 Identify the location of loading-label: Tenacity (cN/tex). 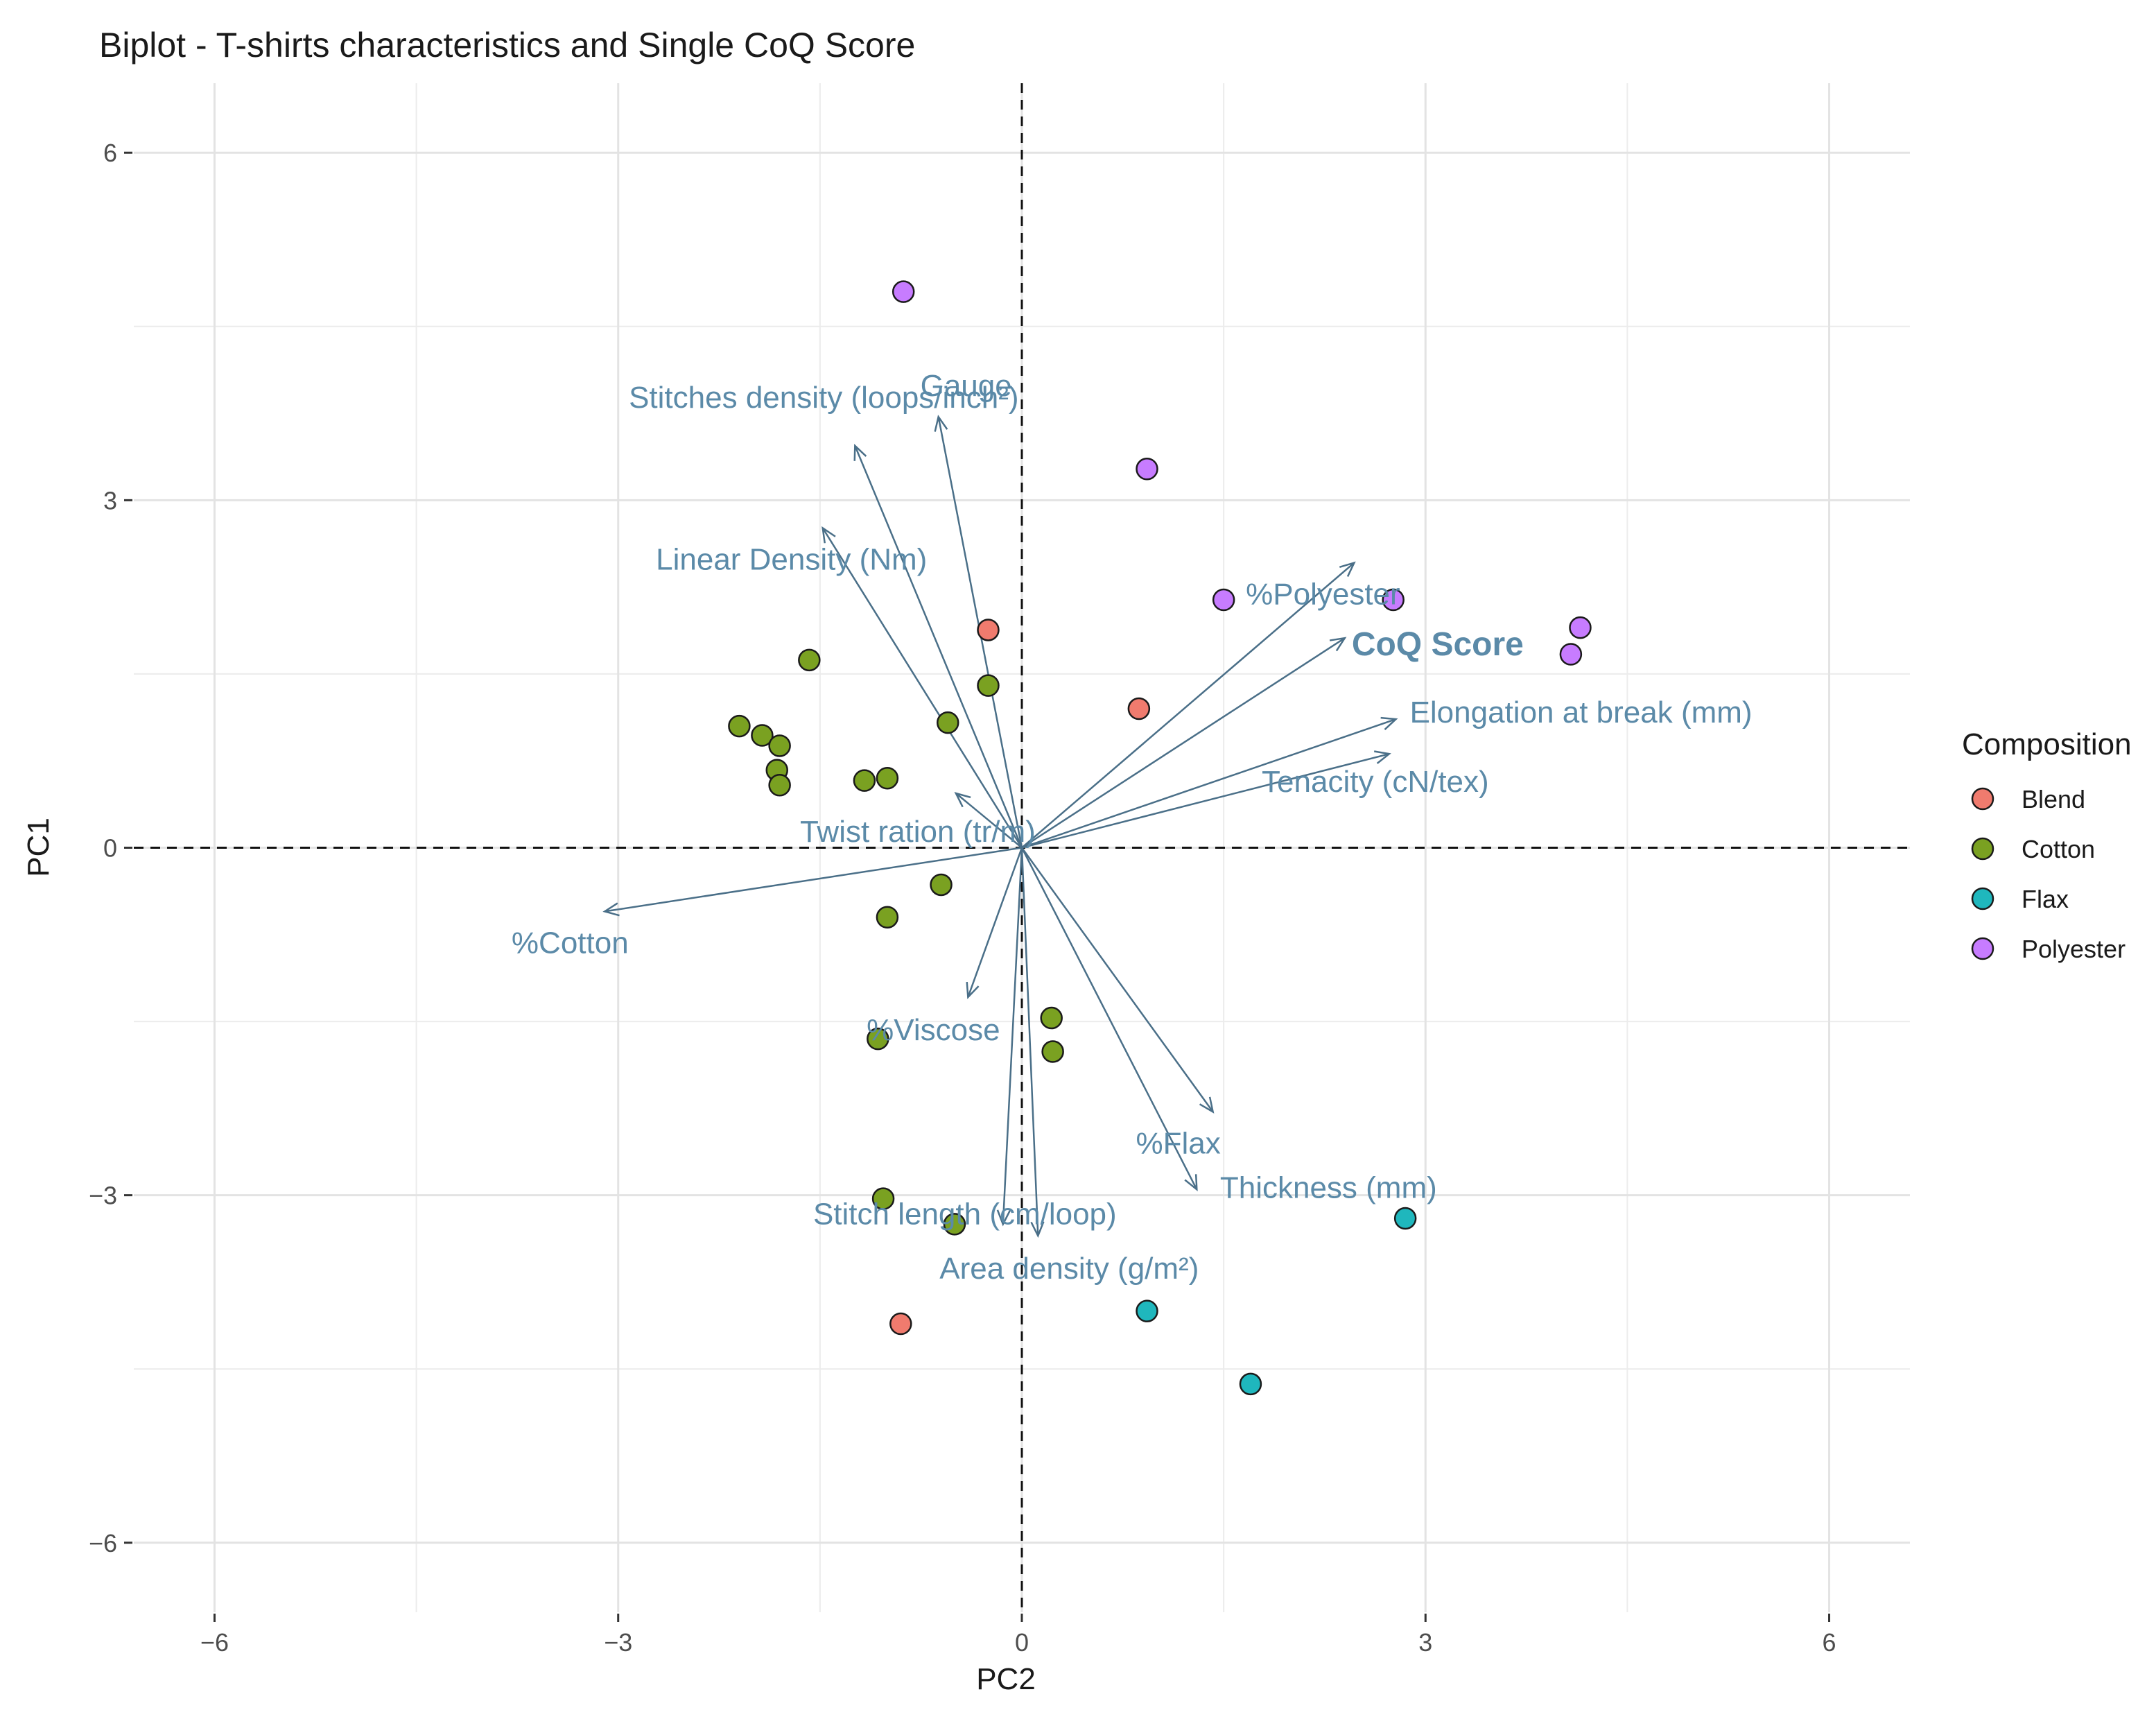
(1376, 782).